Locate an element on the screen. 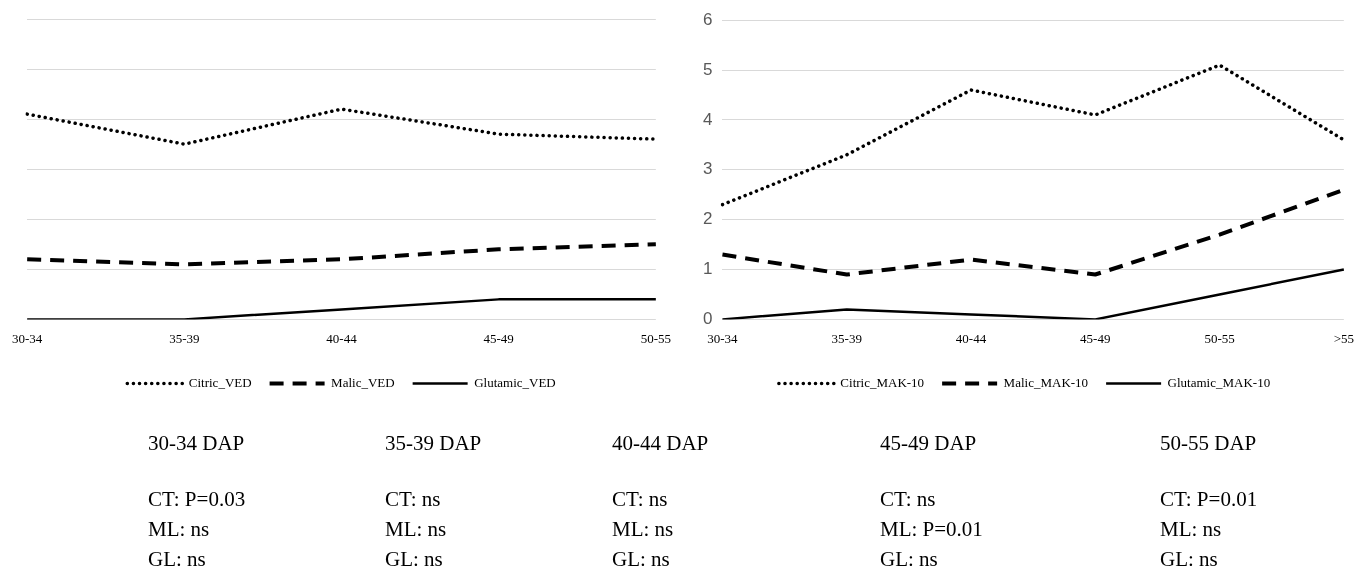 The image size is (1366, 586). text: 45-49 DAP is located at coordinates (929, 443).